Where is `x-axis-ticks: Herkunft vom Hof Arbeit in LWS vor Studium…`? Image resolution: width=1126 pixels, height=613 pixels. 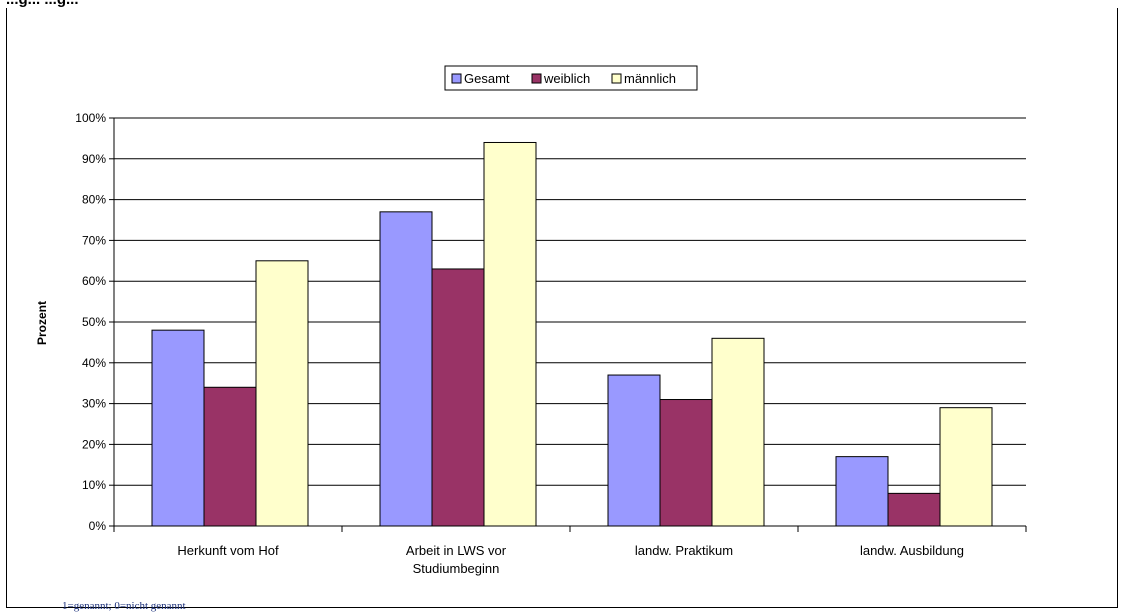
x-axis-ticks: Herkunft vom Hof Arbeit in LWS vor Studium… is located at coordinates (570, 551).